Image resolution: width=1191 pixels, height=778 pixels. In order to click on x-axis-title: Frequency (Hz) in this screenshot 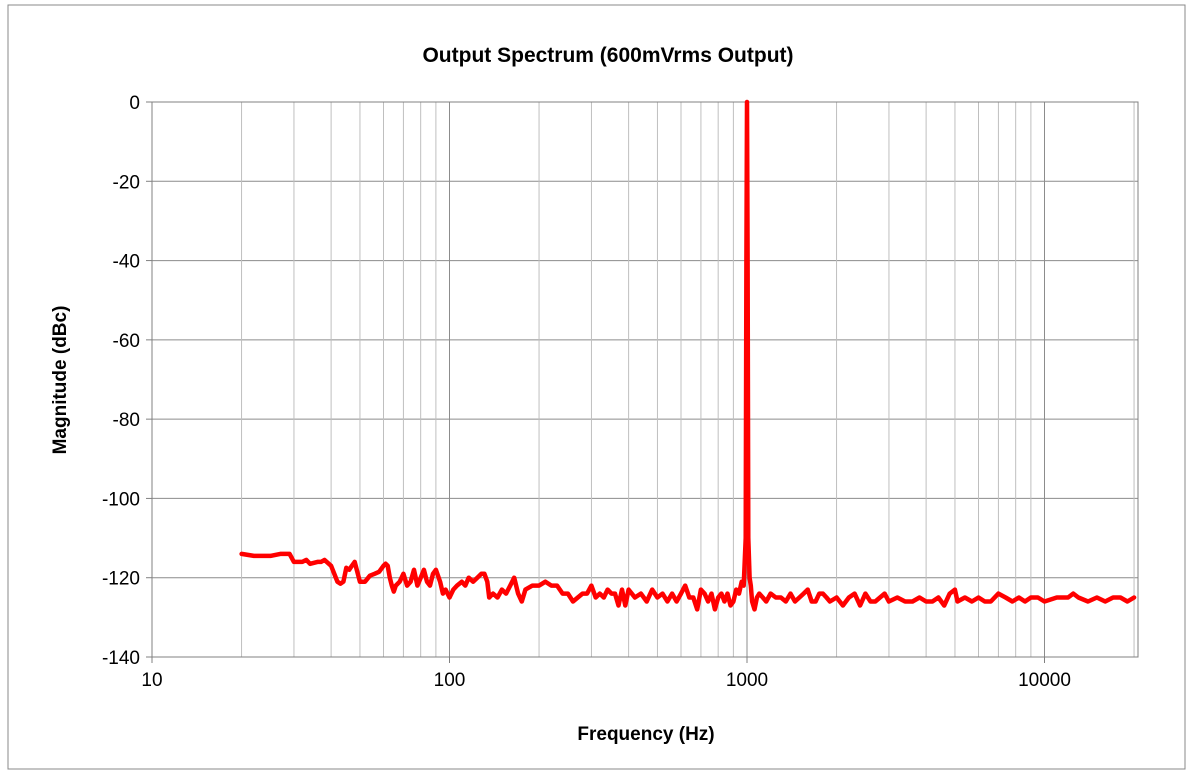, I will do `click(645, 734)`.